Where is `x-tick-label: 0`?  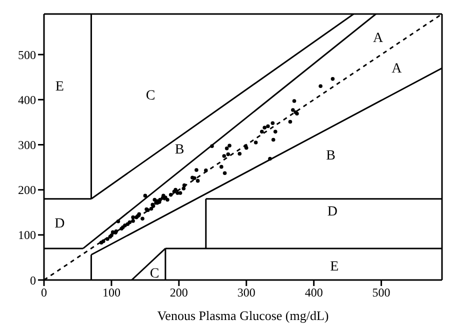
x-tick-label: 0 is located at coordinates (44, 293).